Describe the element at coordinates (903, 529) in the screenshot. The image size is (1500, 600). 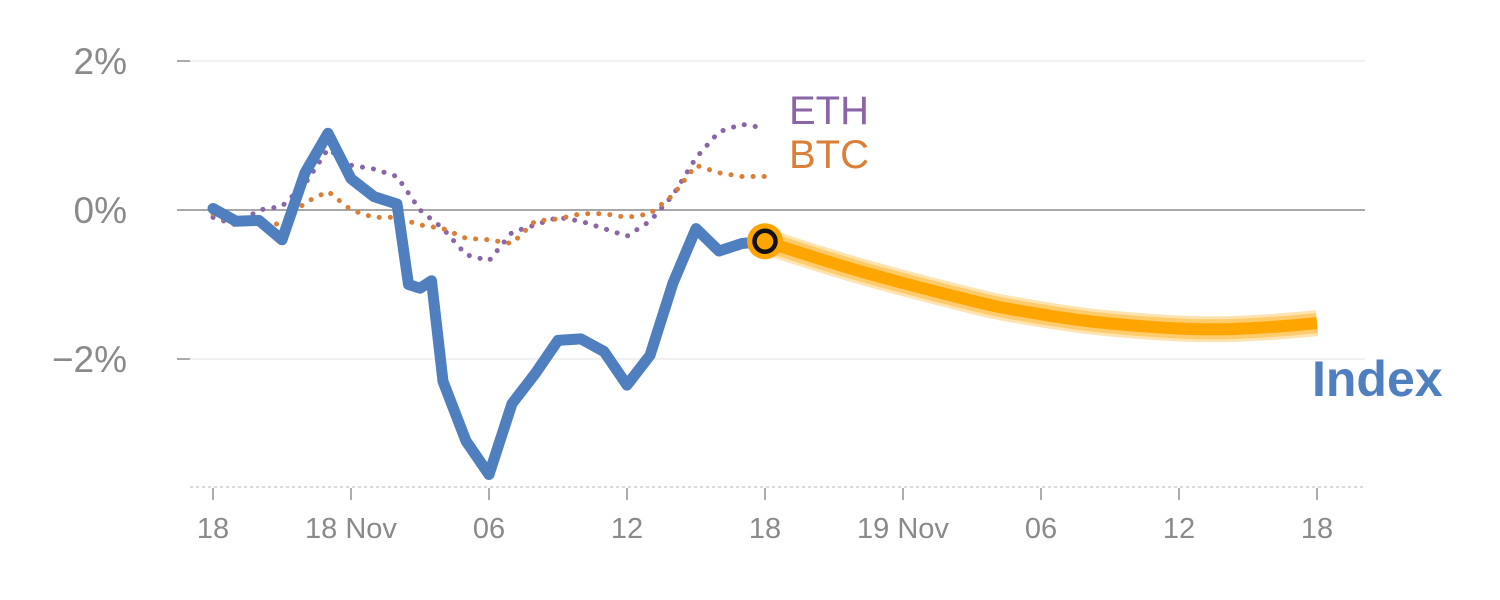
I see `x-tick-label: 19 Nov` at that location.